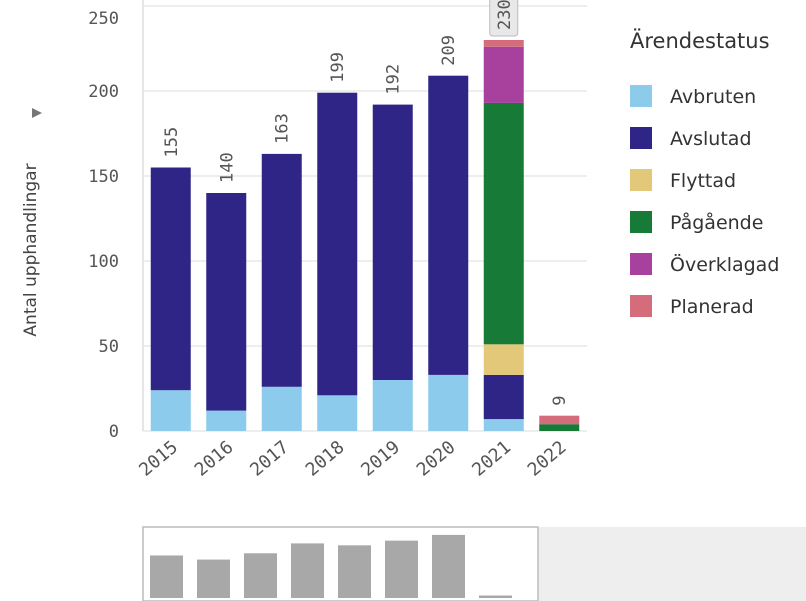 The height and width of the screenshot is (601, 806). Describe the element at coordinates (724, 264) in the screenshot. I see `legend-label: Överklagad` at that location.